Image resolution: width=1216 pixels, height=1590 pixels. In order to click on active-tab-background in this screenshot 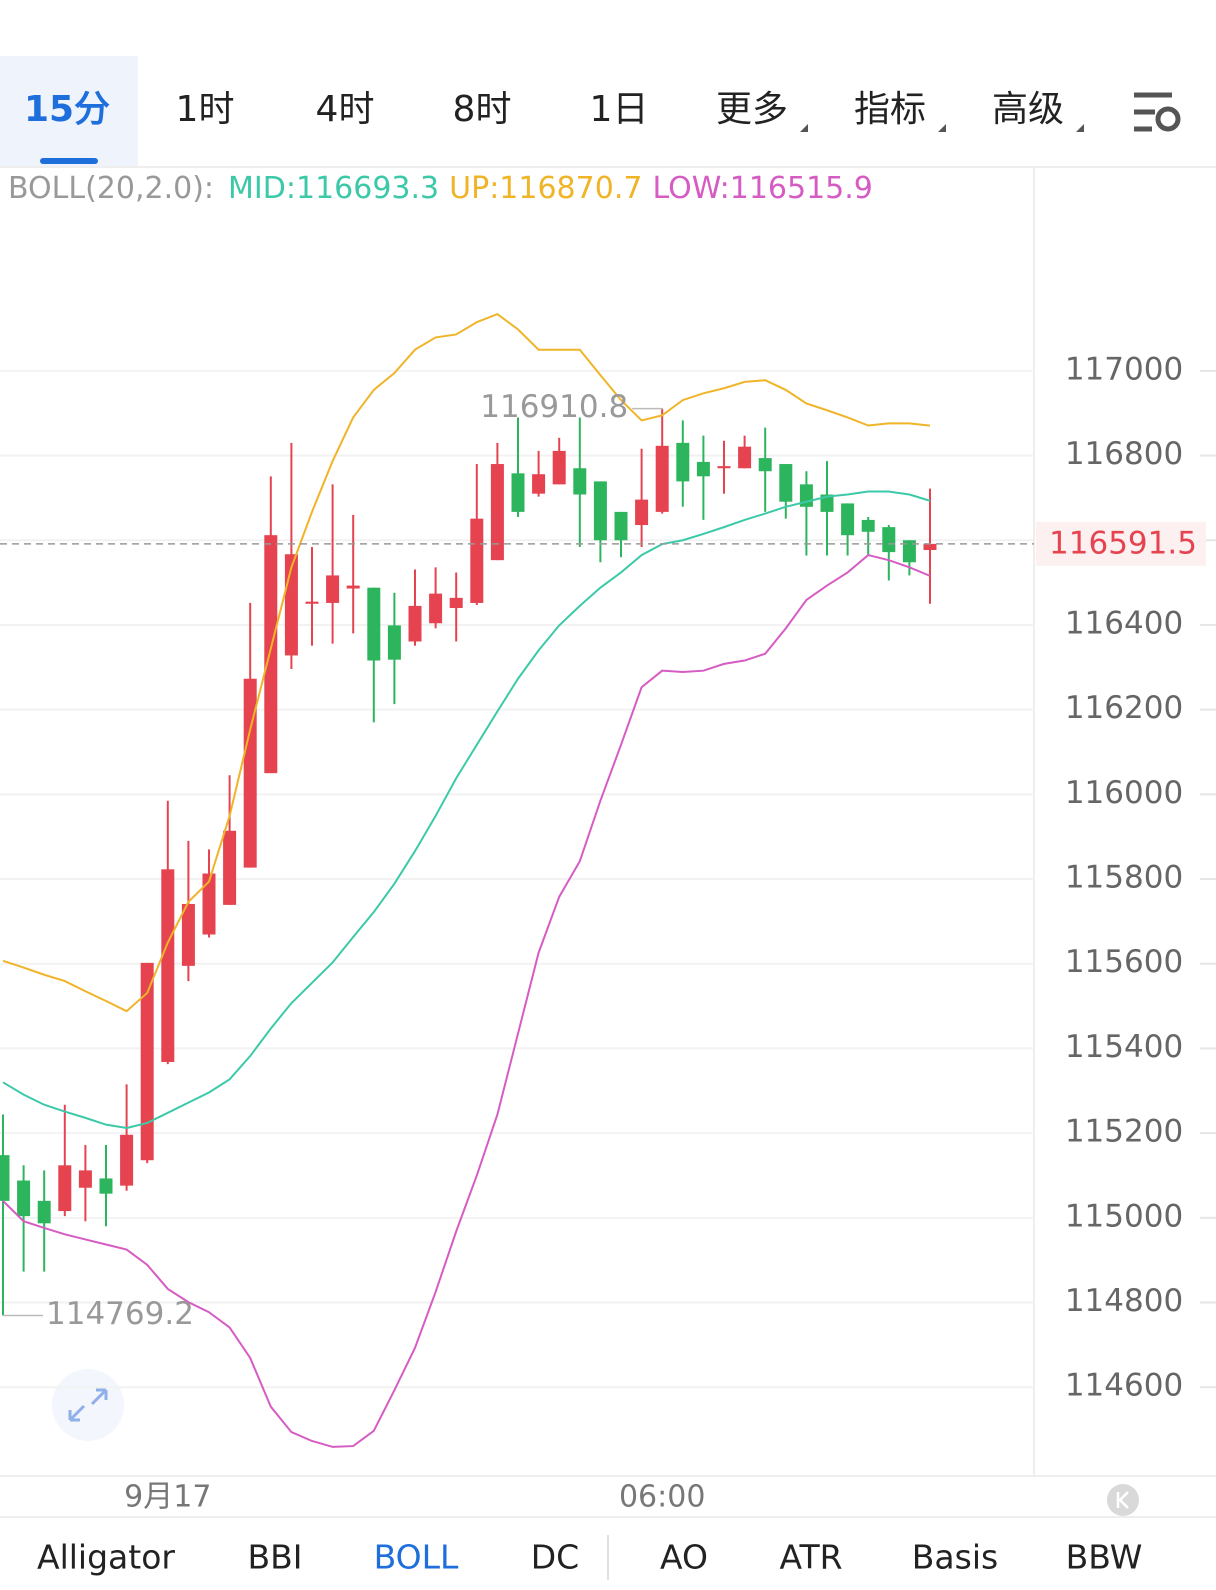, I will do `click(69, 111)`.